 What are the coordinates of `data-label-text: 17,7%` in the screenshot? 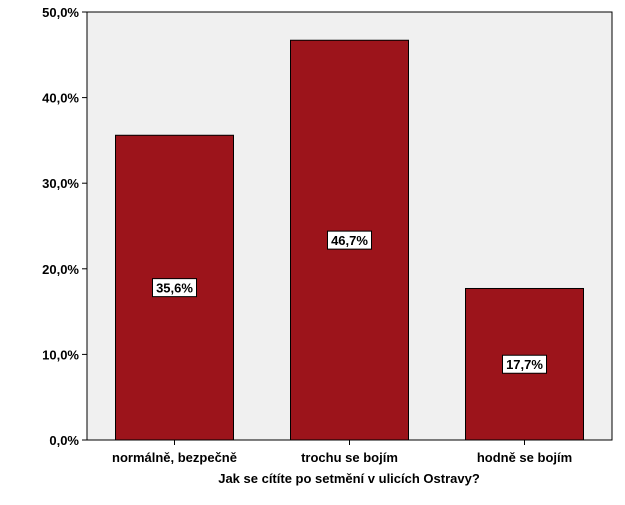 It's located at (524, 364).